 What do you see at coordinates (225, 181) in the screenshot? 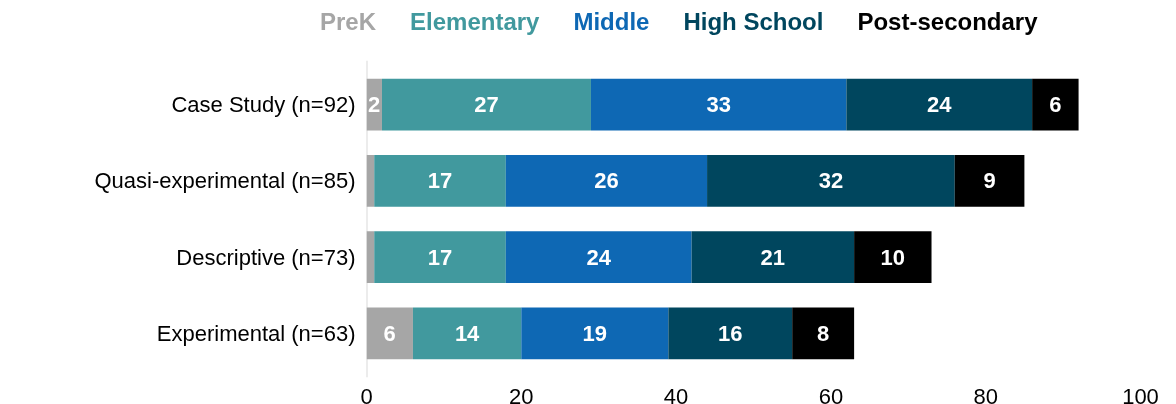
I see `y-tick-label: Quasi-experimental (n=85)` at bounding box center [225, 181].